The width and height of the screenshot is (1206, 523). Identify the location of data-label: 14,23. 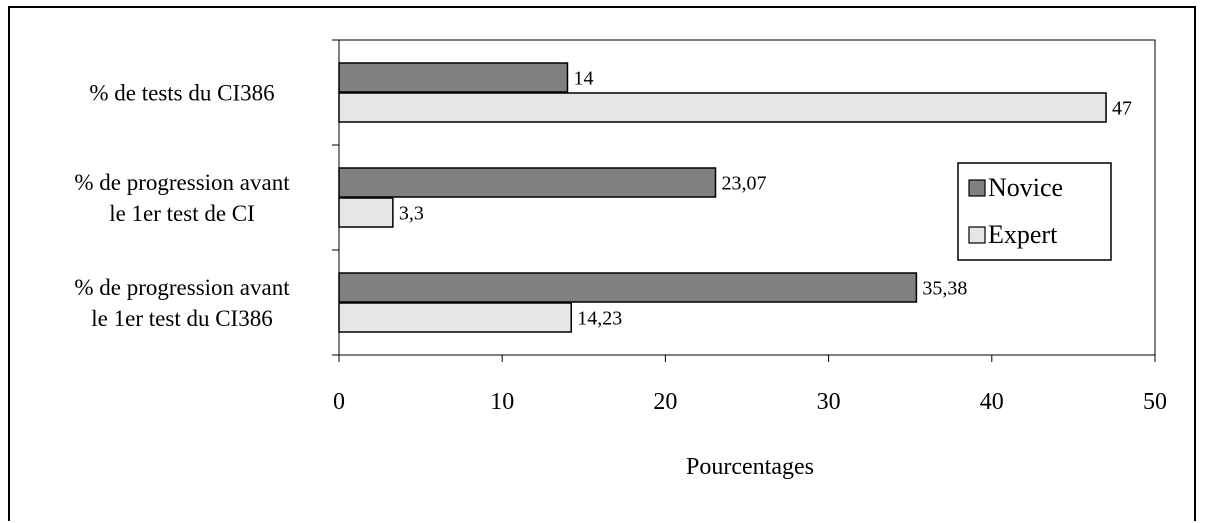
(599, 319).